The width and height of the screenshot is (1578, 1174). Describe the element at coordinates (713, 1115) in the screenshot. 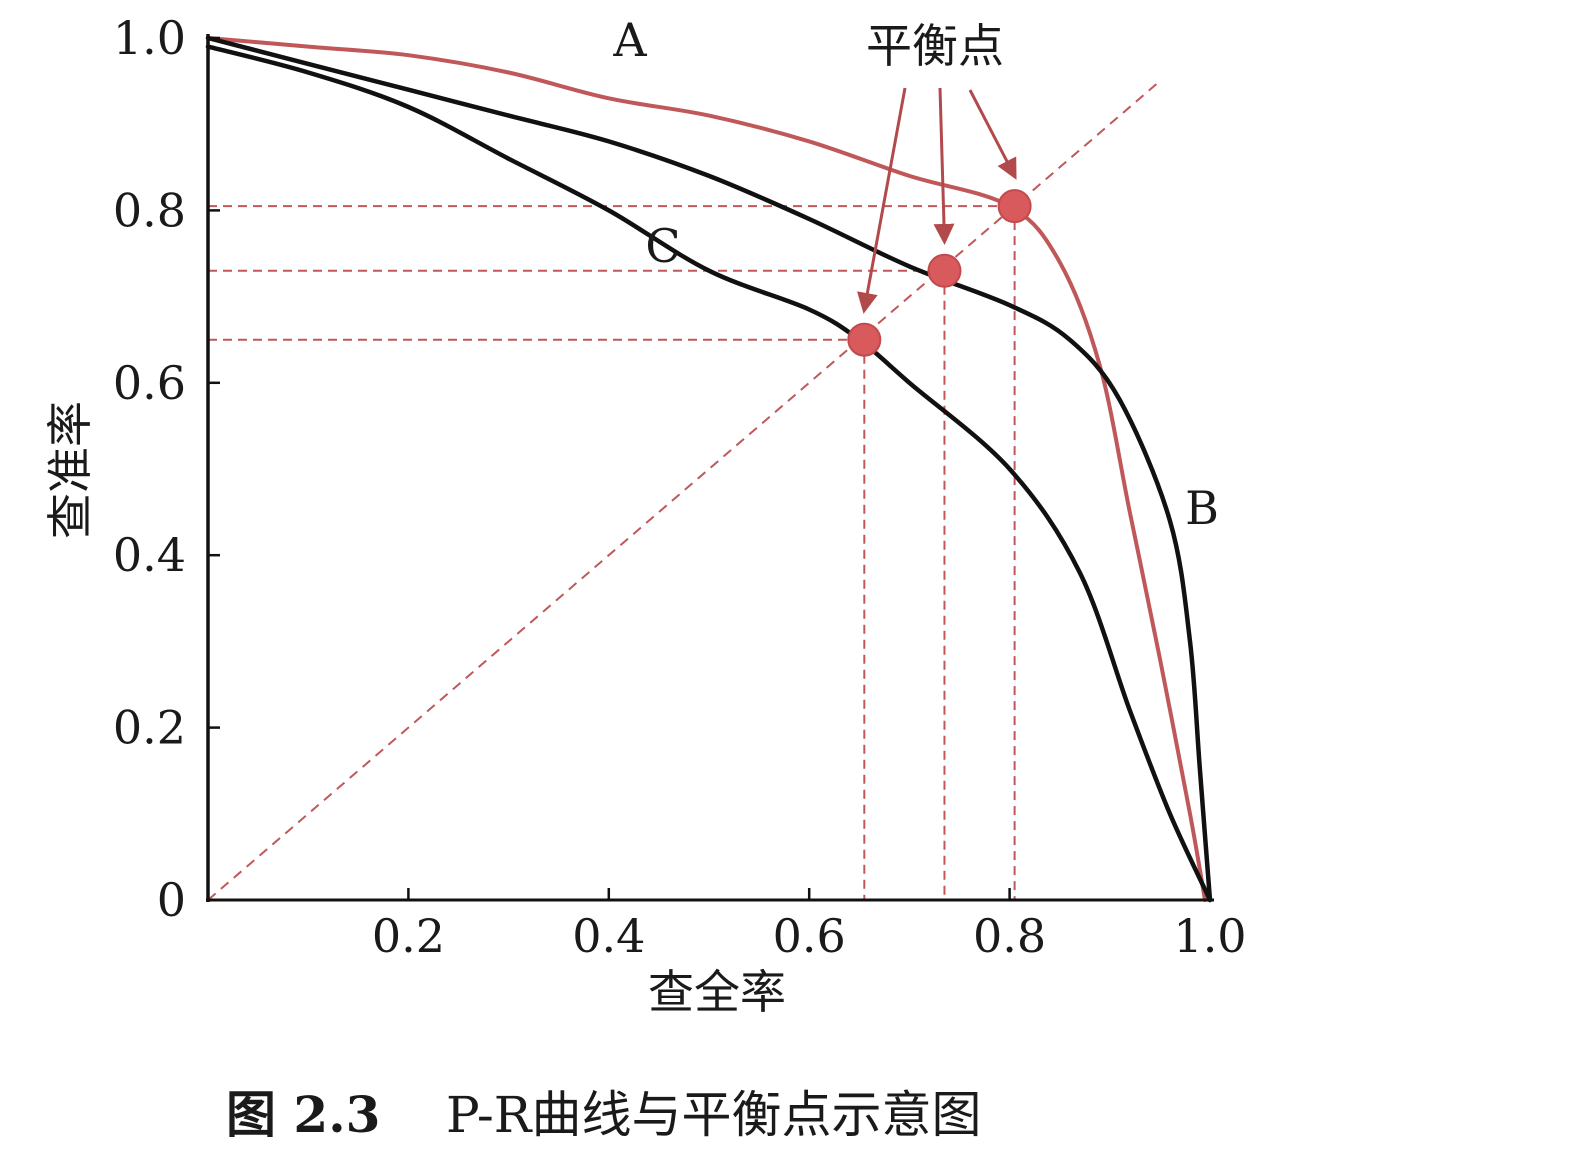

I see `caption-text: P-R曲线与平衡点示意图` at that location.